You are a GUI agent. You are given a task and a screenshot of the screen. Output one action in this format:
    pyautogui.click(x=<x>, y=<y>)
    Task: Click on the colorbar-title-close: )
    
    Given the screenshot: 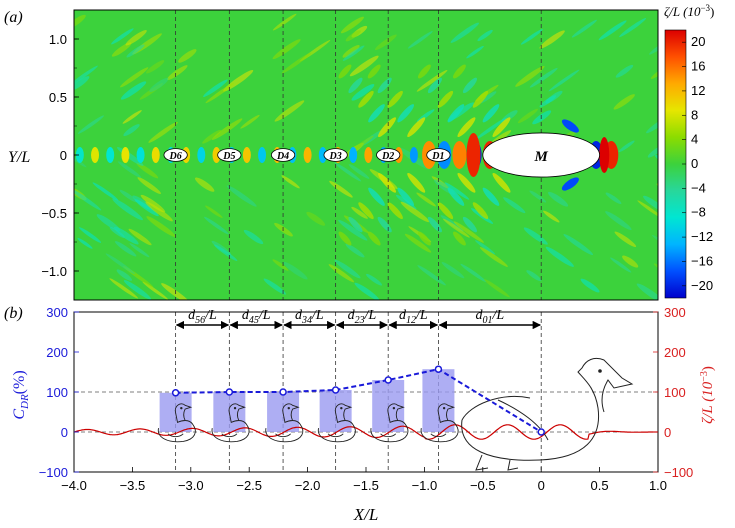 What is the action you would take?
    pyautogui.click(x=712, y=11)
    